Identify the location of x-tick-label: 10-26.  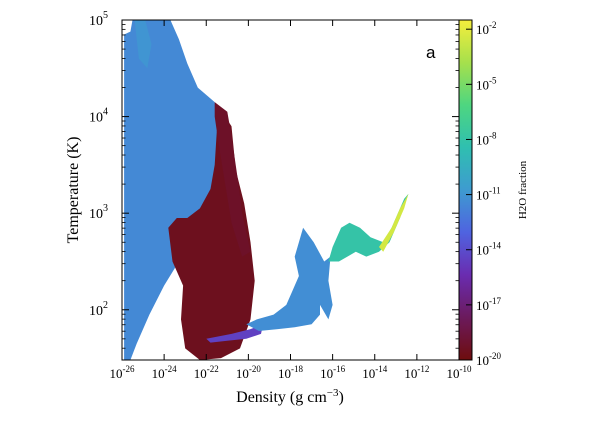
(122, 372).